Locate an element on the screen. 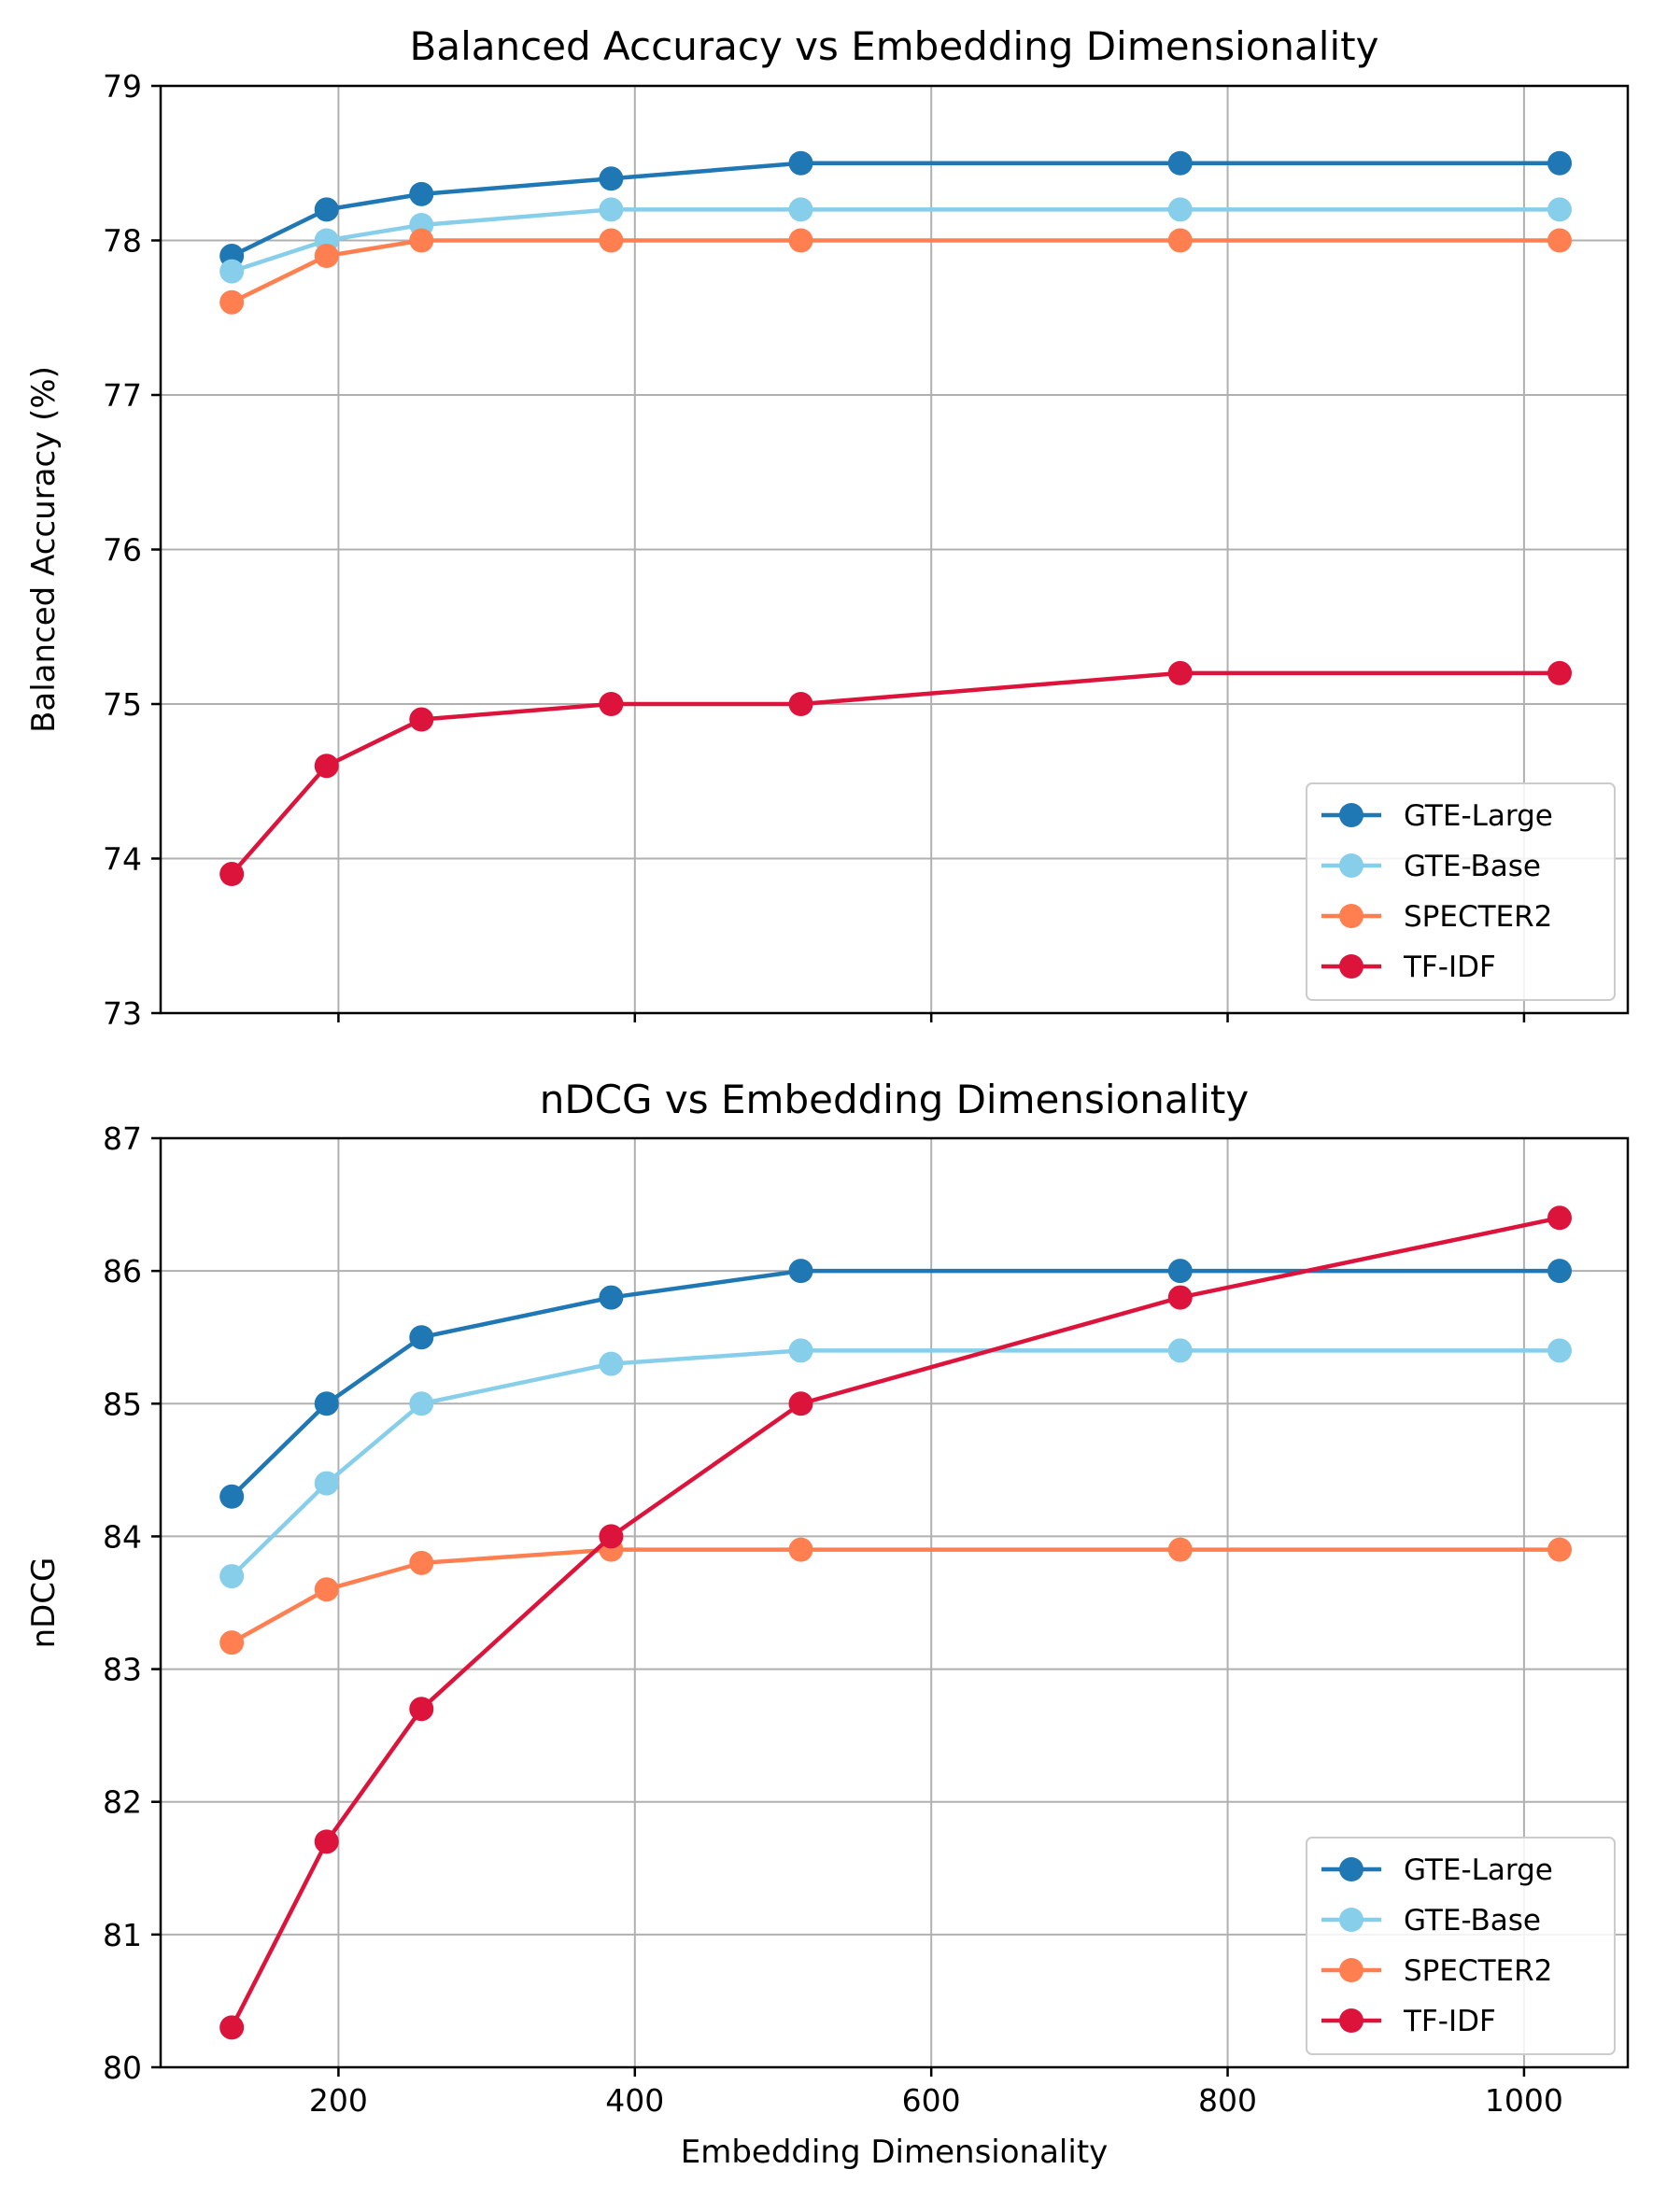 Image resolution: width=1653 pixels, height=2212 pixels. chart-1-legend-label-tf-idf: TF-IDF is located at coordinates (1450, 2021).